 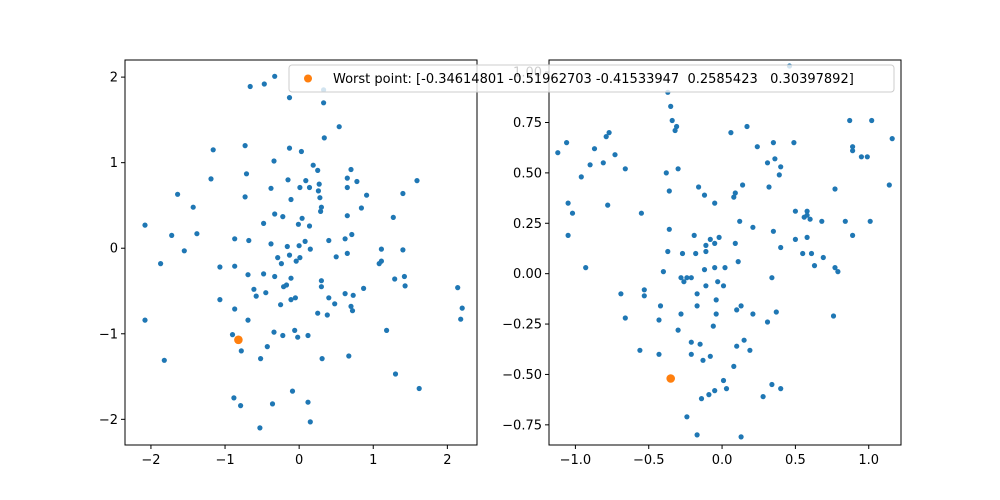 I want to click on x-tick-label: 1, so click(x=373, y=460).